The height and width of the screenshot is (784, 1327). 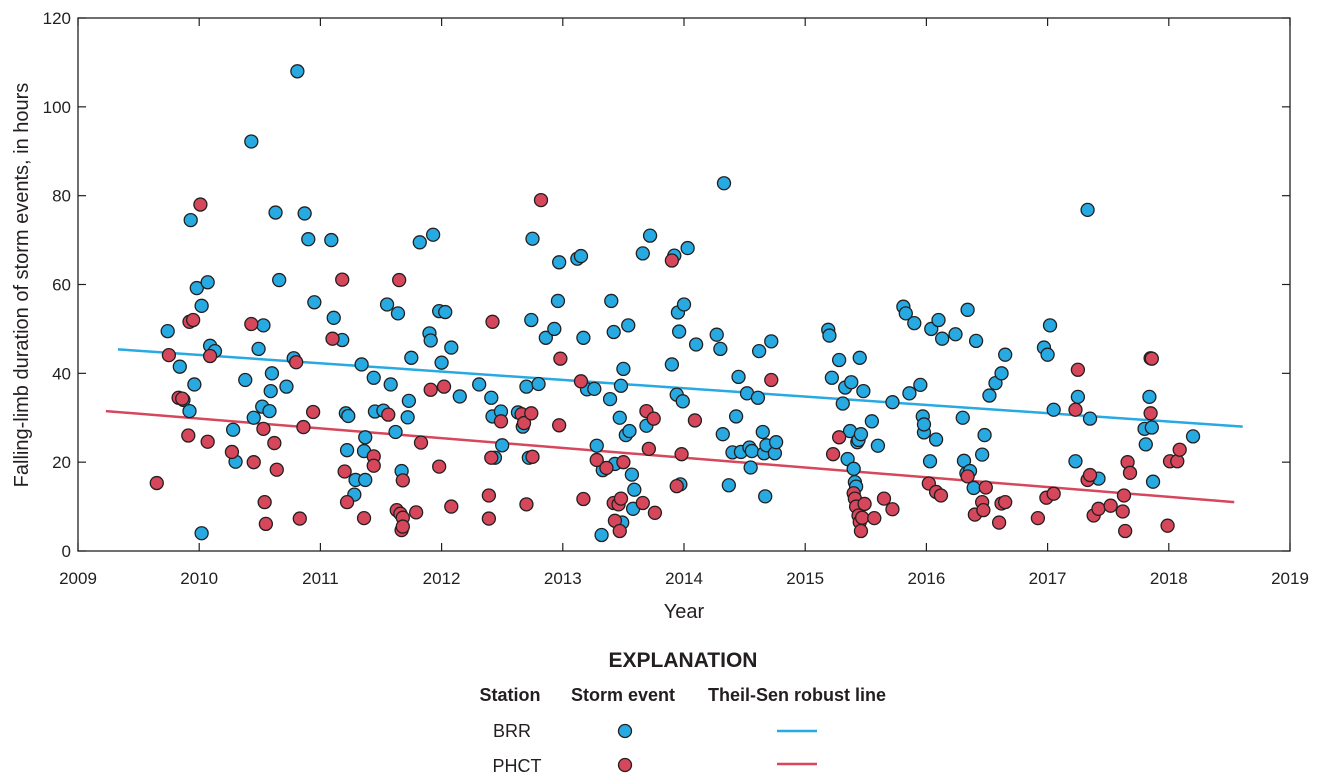 I want to click on y-tick-label: 100, so click(x=57, y=107).